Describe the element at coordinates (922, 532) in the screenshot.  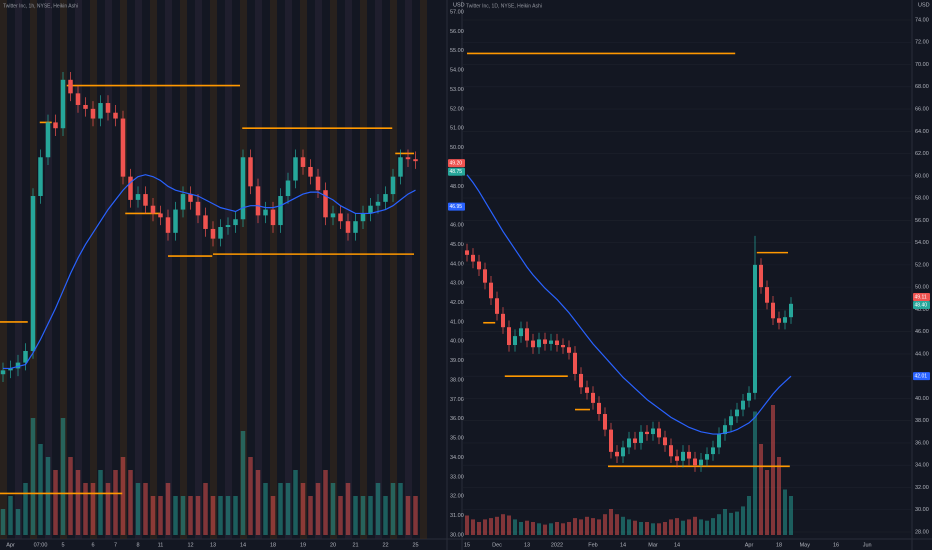
I see `y-tick-label: 28.00` at that location.